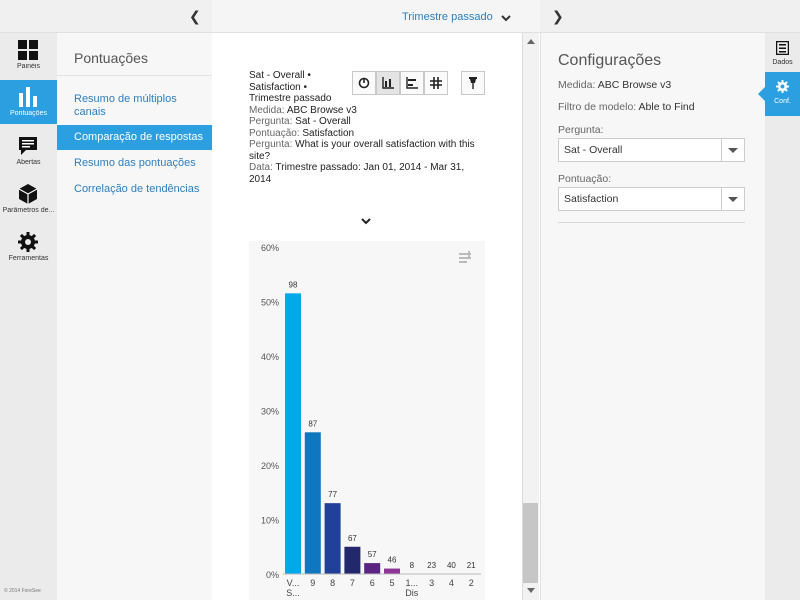 This screenshot has height=600, width=800. What do you see at coordinates (530, 543) in the screenshot?
I see `scroll-thumb` at bounding box center [530, 543].